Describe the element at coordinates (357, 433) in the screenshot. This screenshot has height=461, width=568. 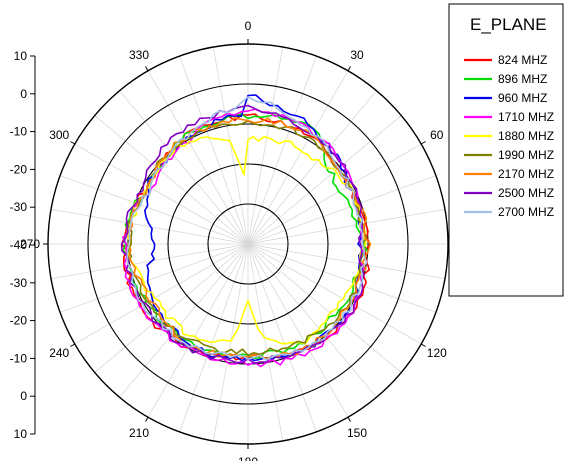
I see `angle-label: 150` at that location.